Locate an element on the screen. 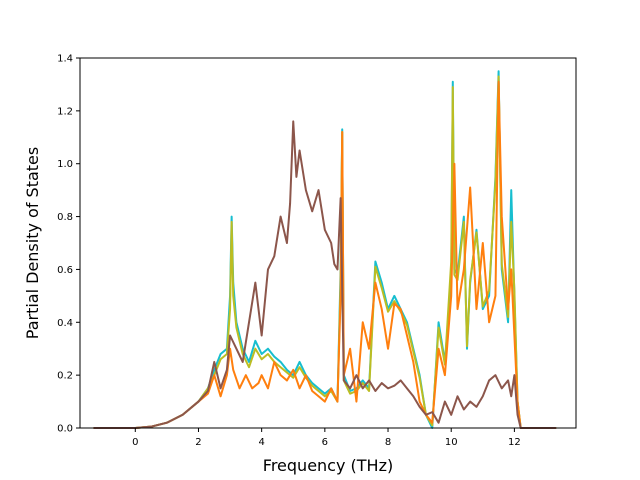  y-axis-label: Partial Density of States is located at coordinates (32, 243).